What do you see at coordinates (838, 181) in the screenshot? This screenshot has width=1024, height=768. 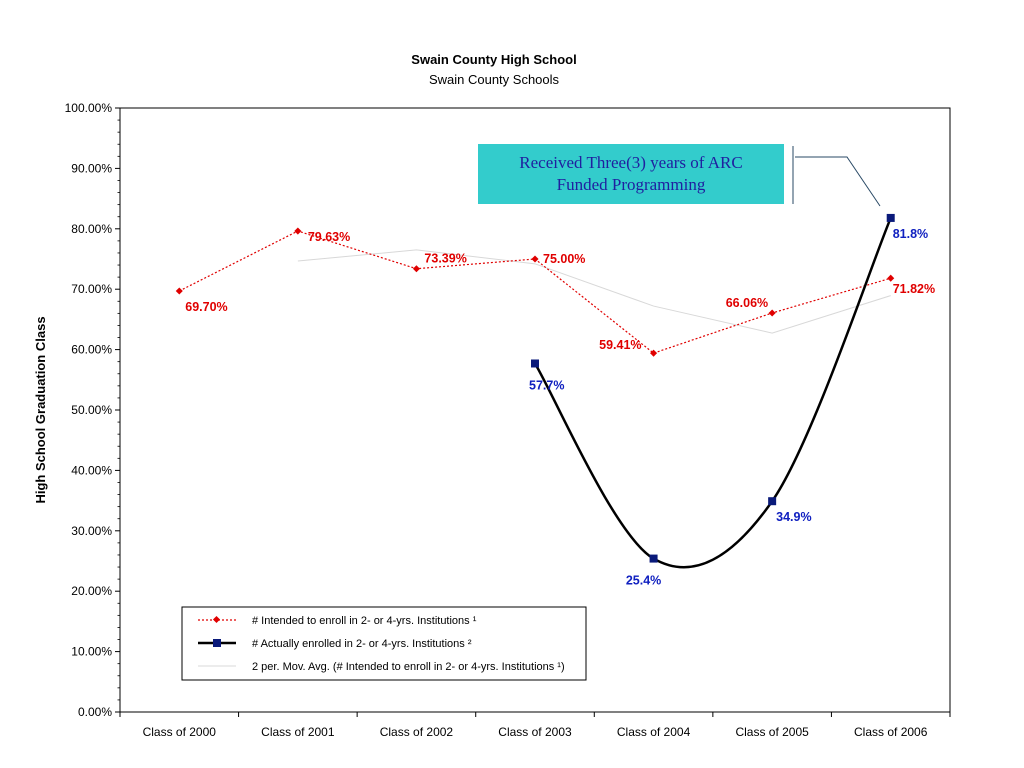 I see `callout-connector` at bounding box center [838, 181].